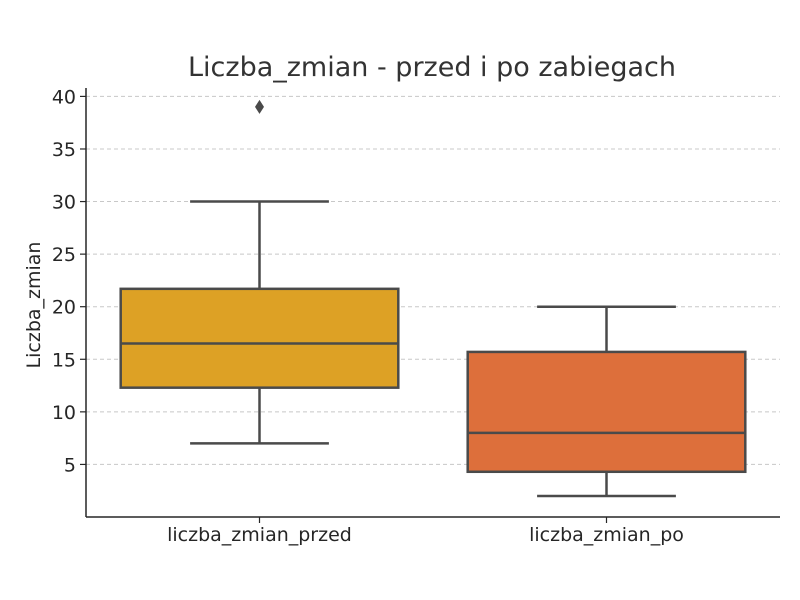 The height and width of the screenshot is (600, 800). What do you see at coordinates (432, 67) in the screenshot?
I see `chart-title: Liczba_zmian - przed i po zabiegach` at bounding box center [432, 67].